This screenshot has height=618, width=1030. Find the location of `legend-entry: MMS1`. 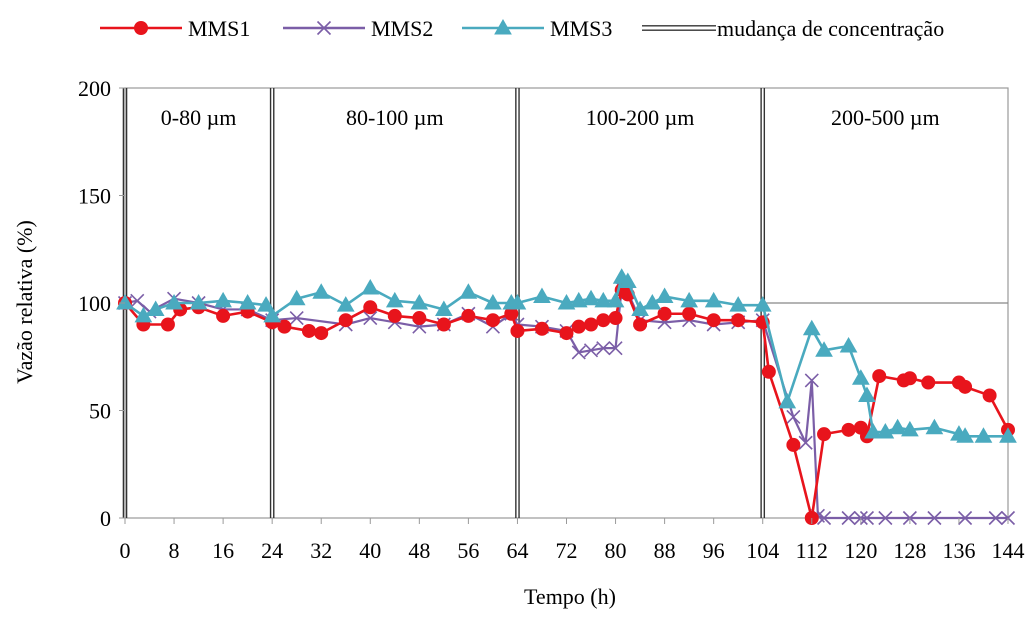

legend-entry: MMS1 is located at coordinates (175, 28).